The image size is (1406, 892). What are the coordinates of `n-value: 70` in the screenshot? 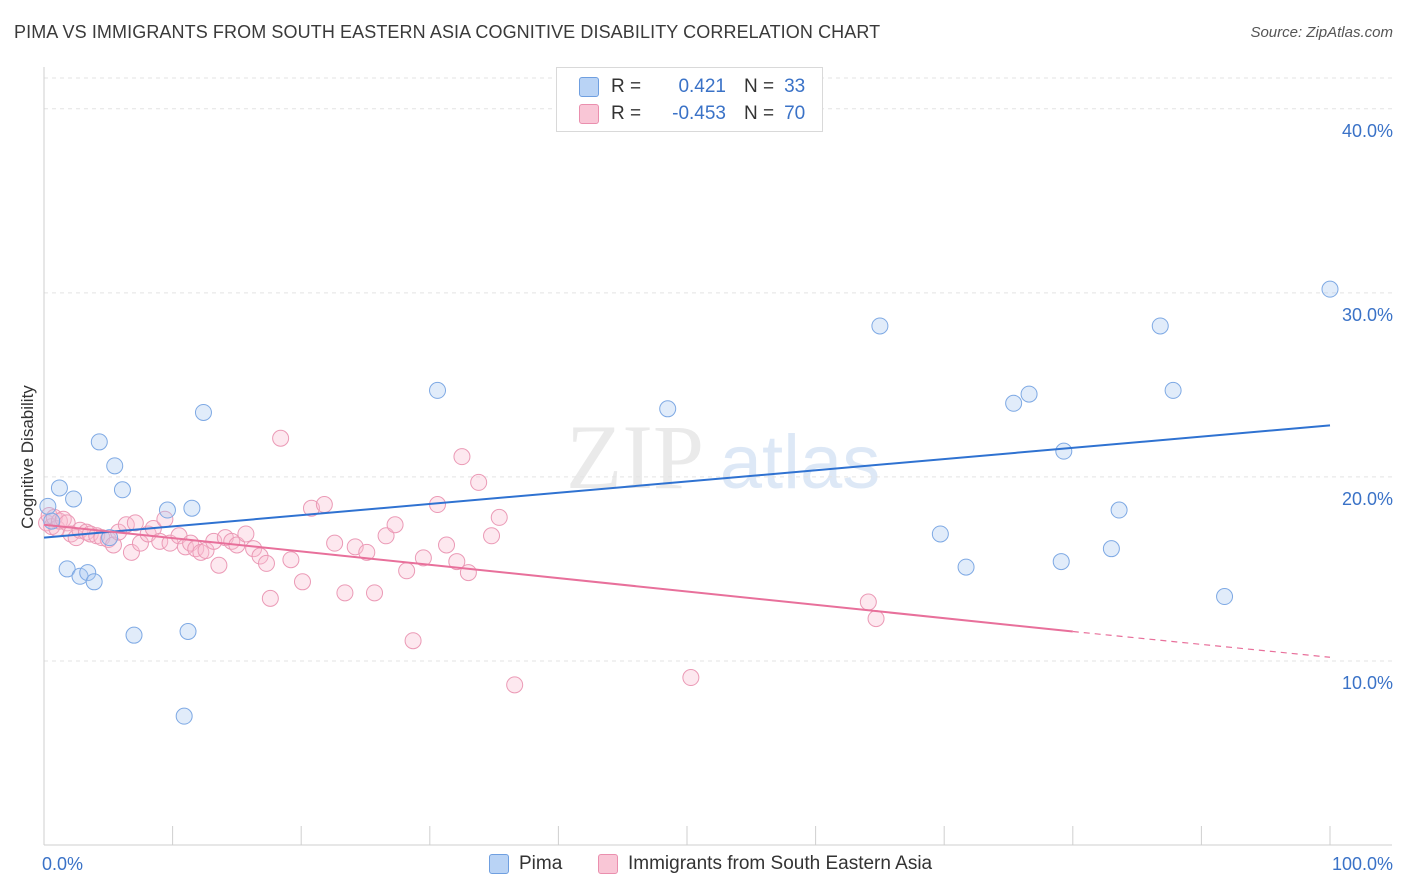 It's located at (795, 113).